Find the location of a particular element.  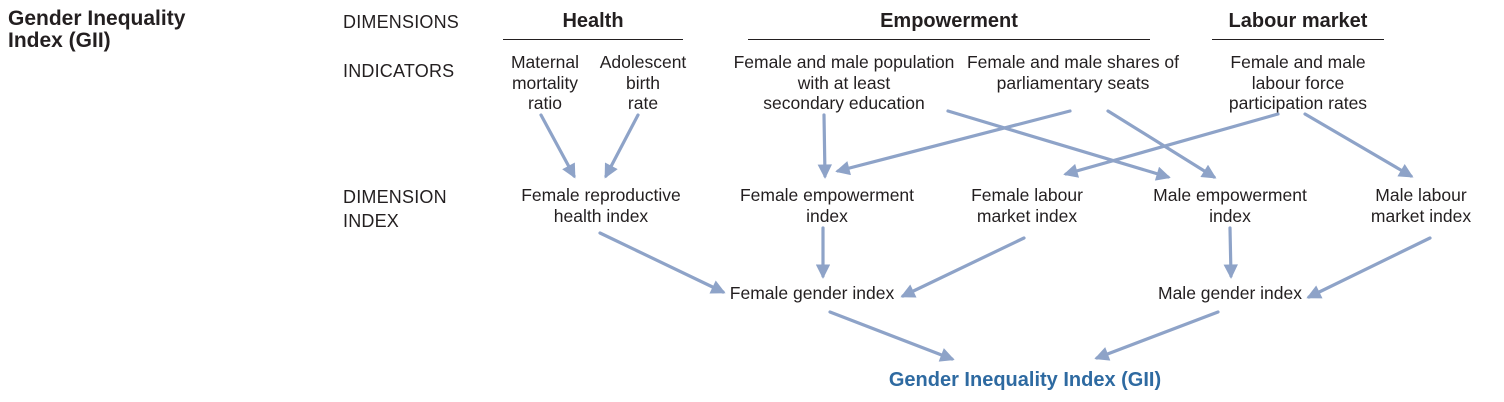

index-female-labour-line2: market index is located at coordinates (1027, 215).